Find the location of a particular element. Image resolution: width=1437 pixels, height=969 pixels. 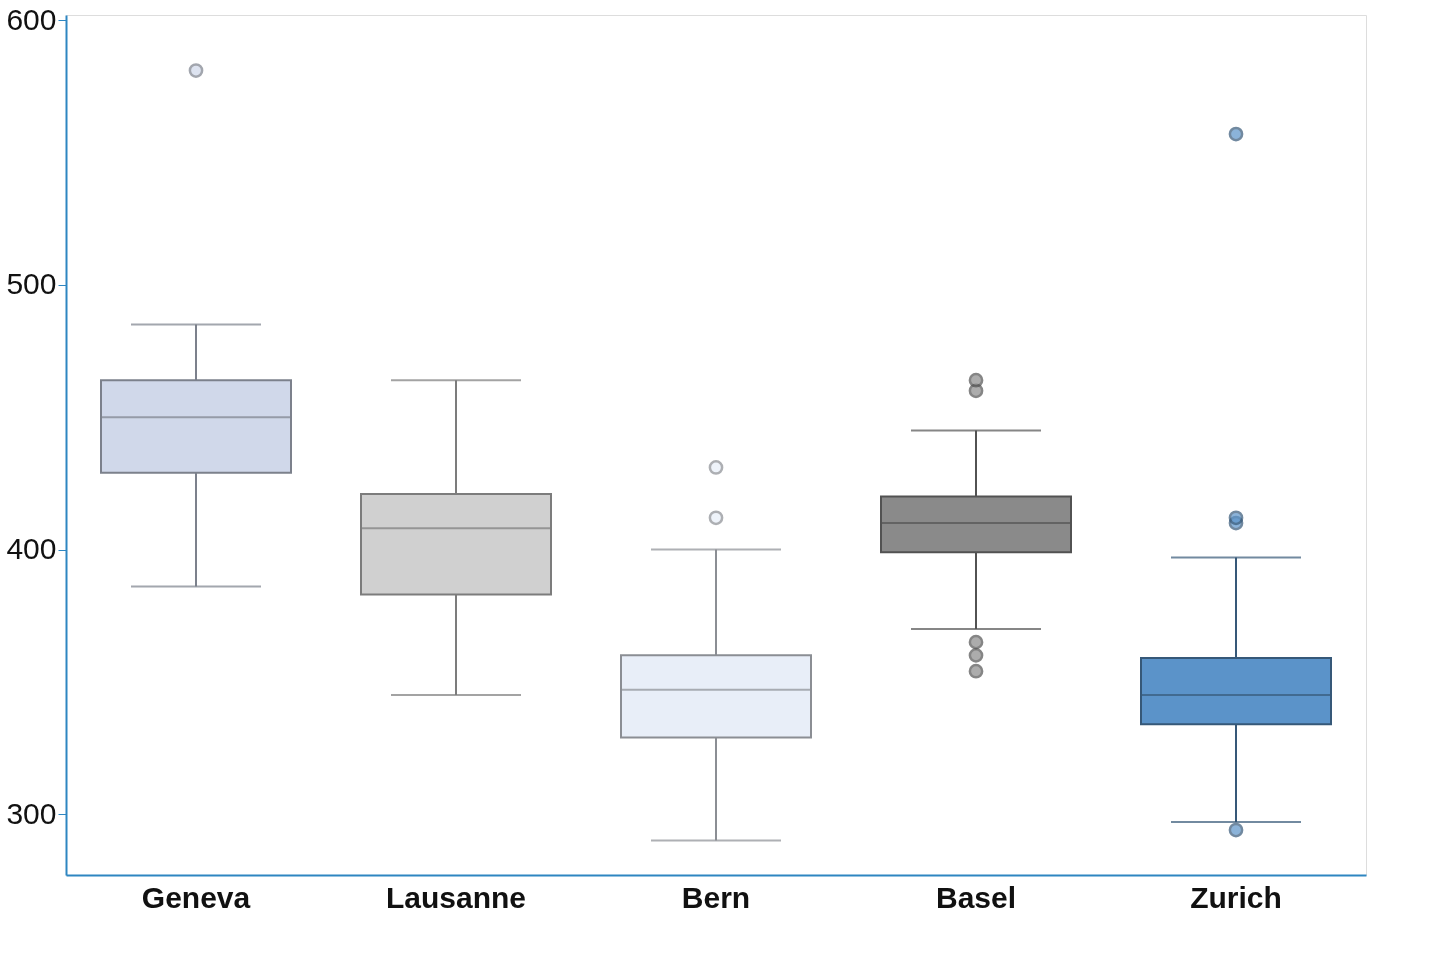

x-tick-label: Geneva is located at coordinates (196, 897).